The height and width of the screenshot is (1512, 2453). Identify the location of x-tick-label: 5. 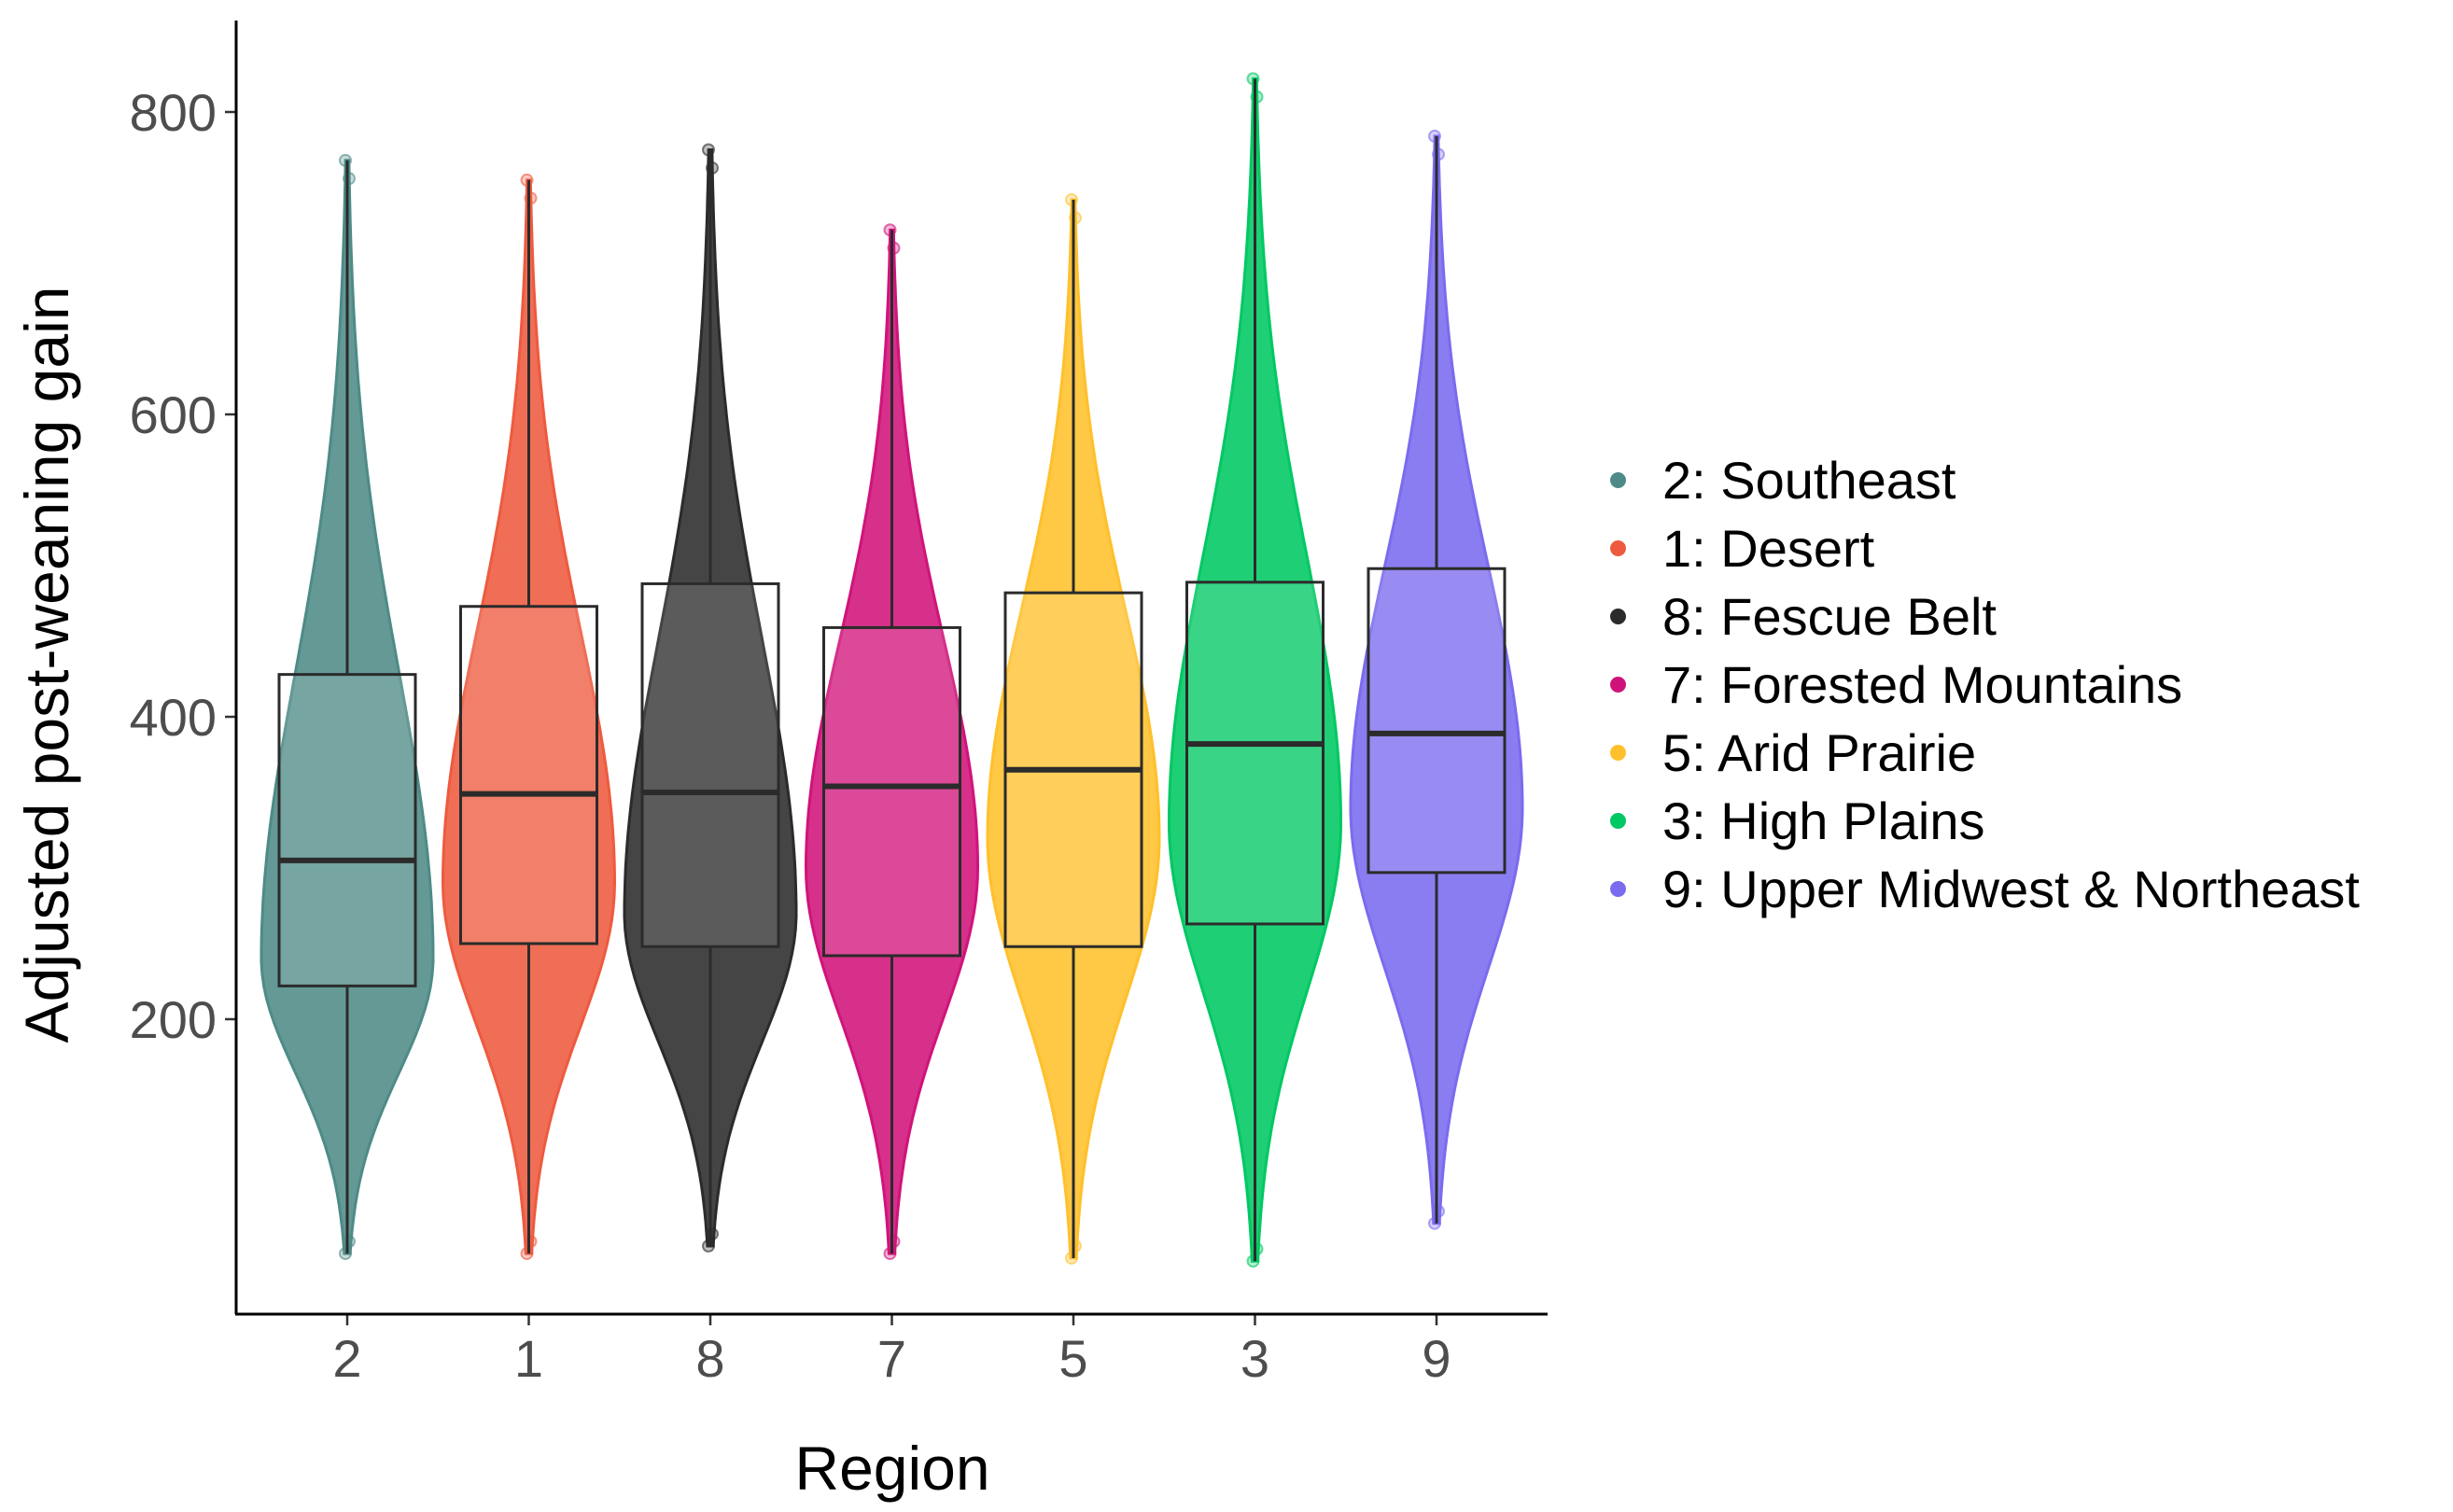
(1073, 1358).